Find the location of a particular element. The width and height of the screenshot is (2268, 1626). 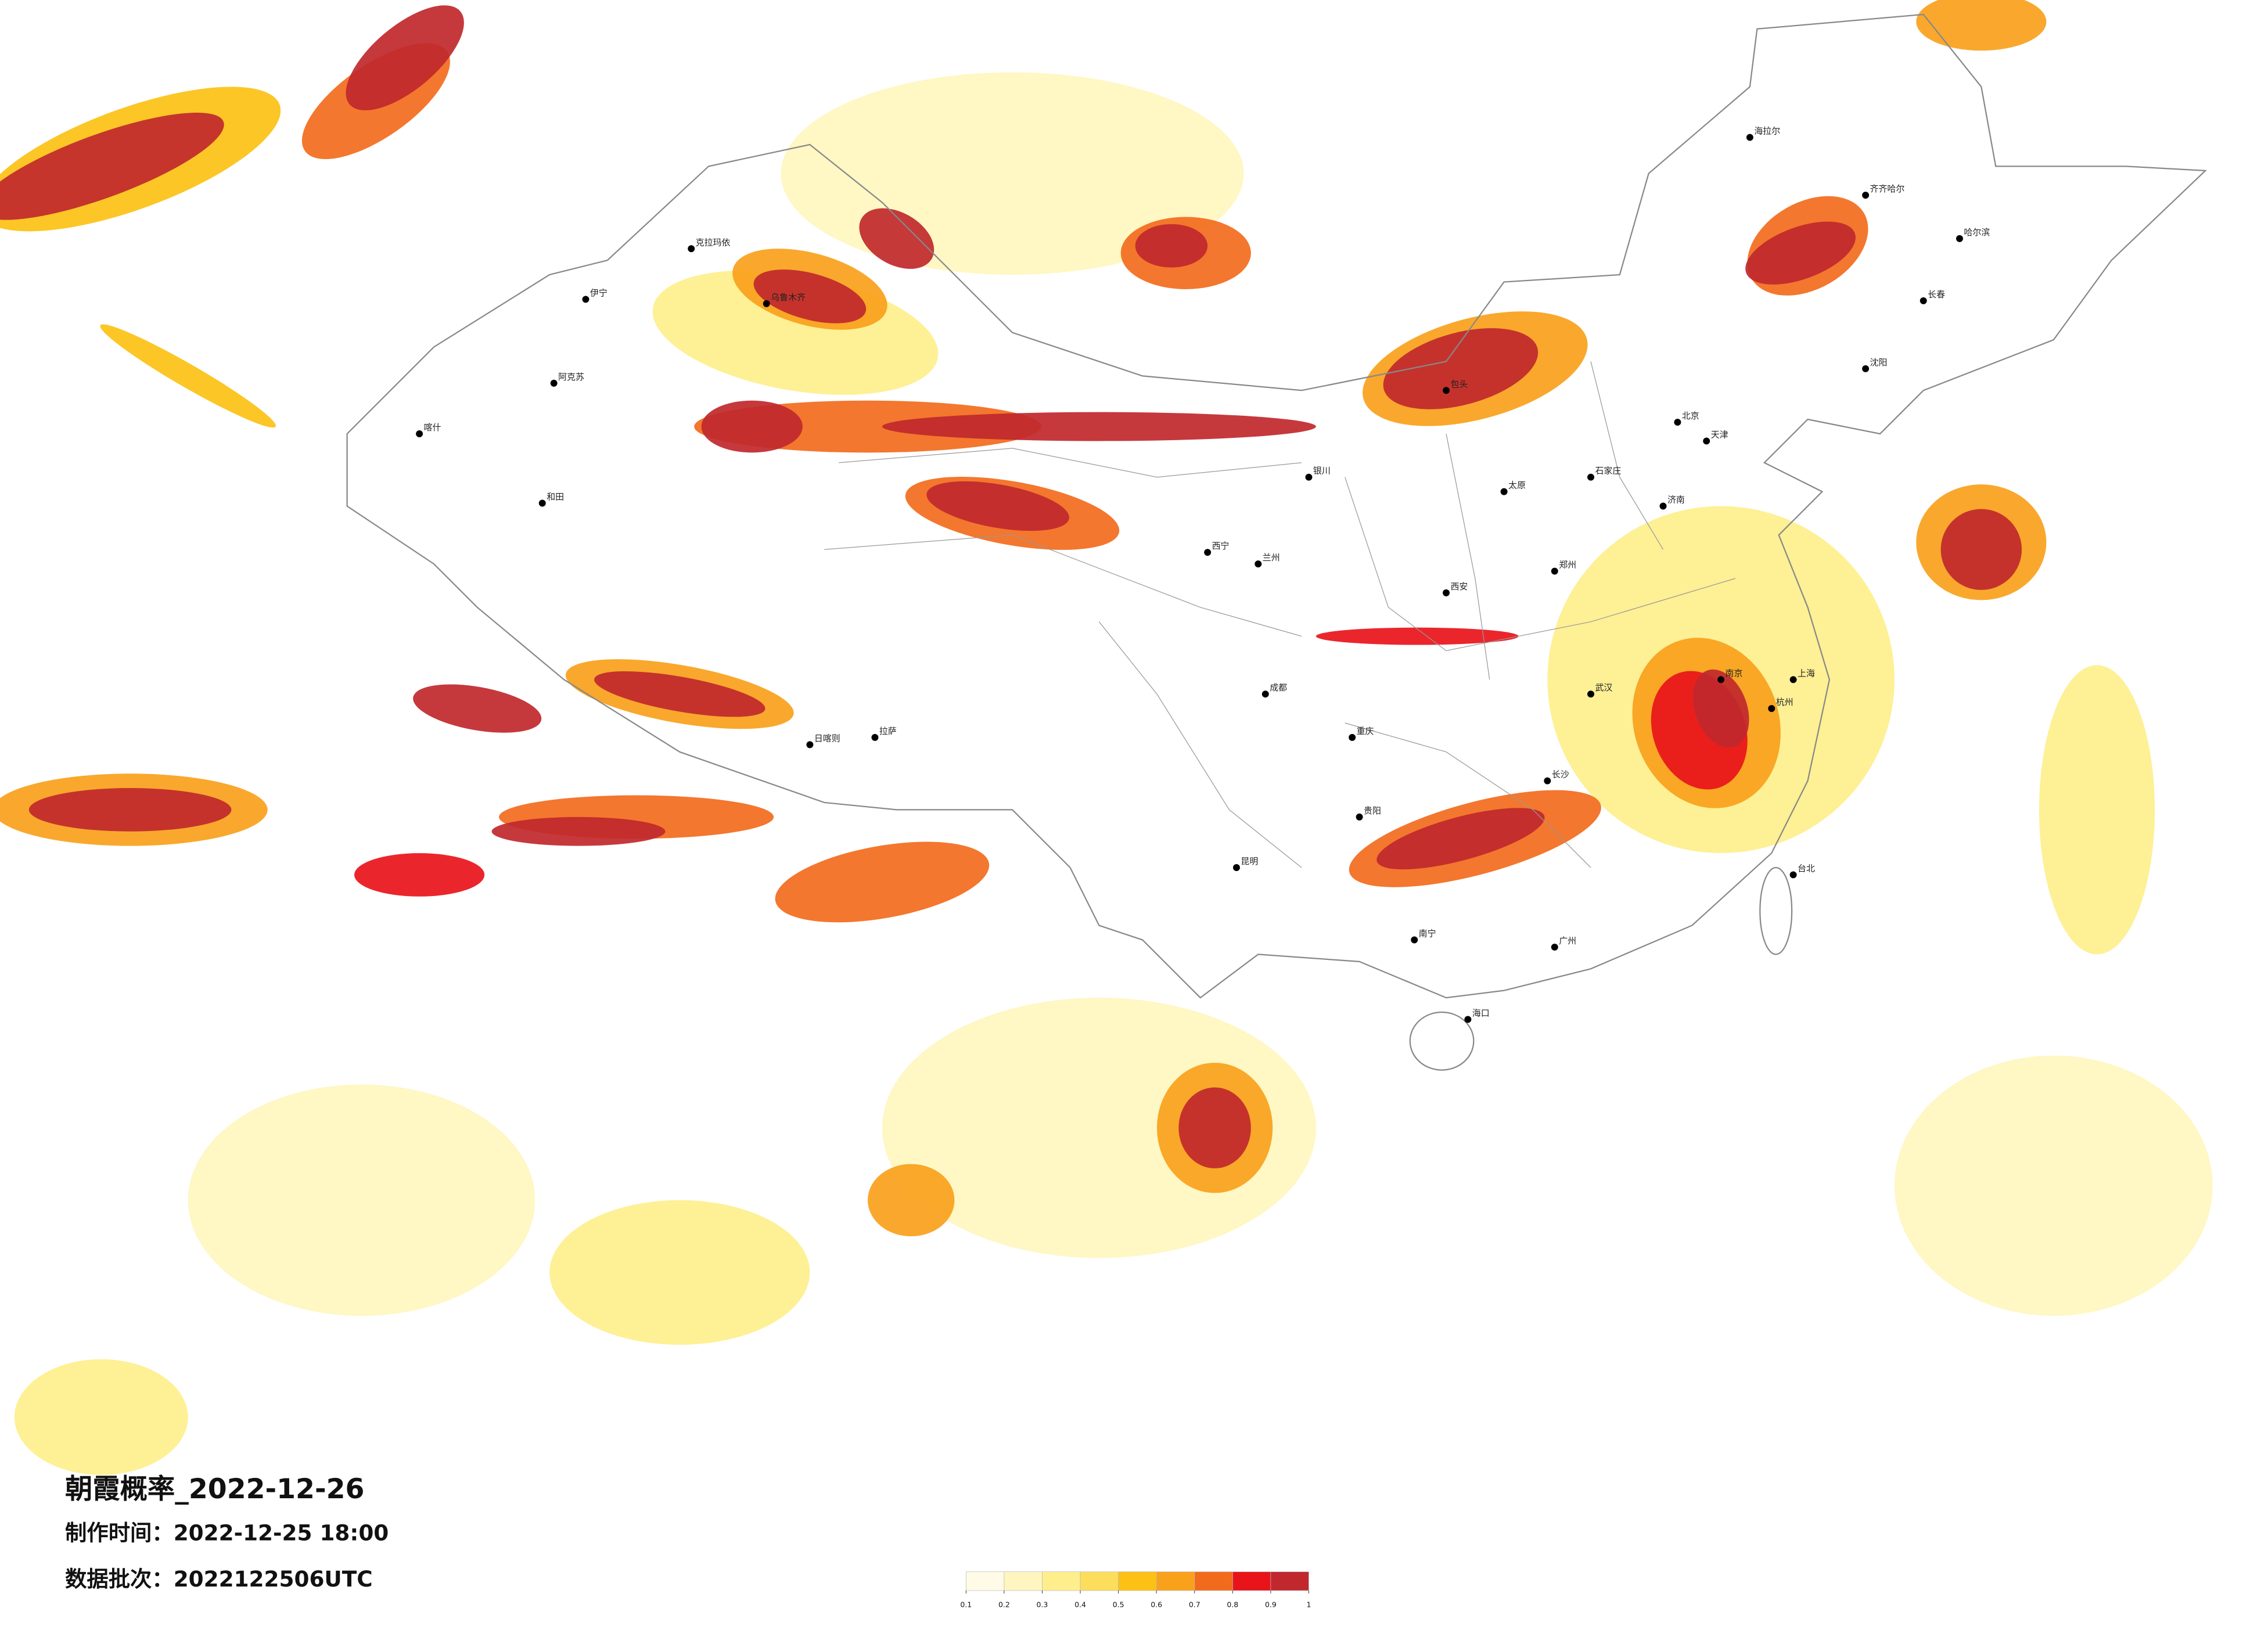

colorbar-tick-label: 0.3 is located at coordinates (1042, 1604).